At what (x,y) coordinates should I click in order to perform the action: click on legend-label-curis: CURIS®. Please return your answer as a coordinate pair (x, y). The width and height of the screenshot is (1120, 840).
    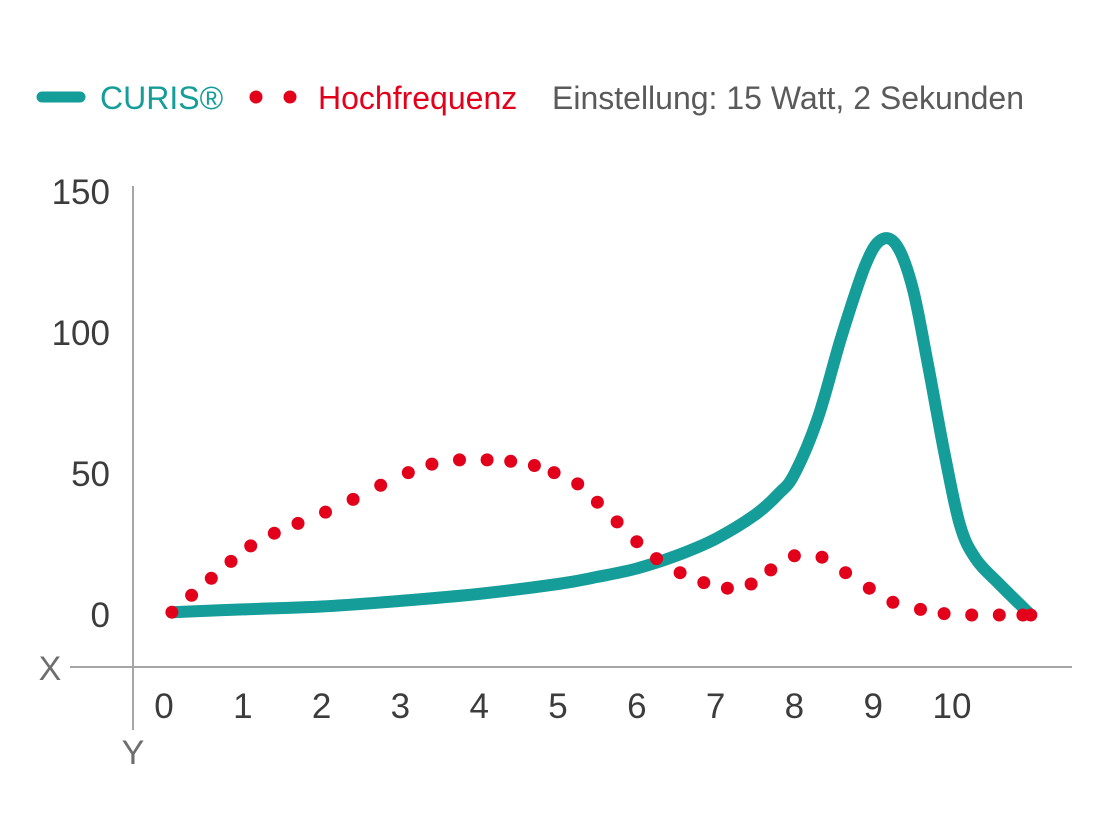
    Looking at the image, I should click on (162, 98).